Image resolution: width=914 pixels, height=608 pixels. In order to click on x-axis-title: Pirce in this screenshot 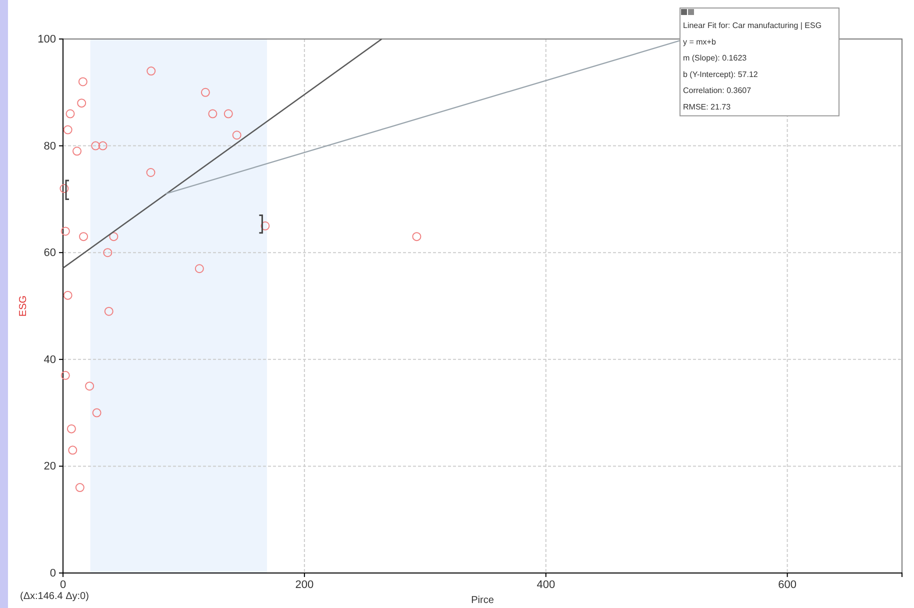, I will do `click(482, 600)`.